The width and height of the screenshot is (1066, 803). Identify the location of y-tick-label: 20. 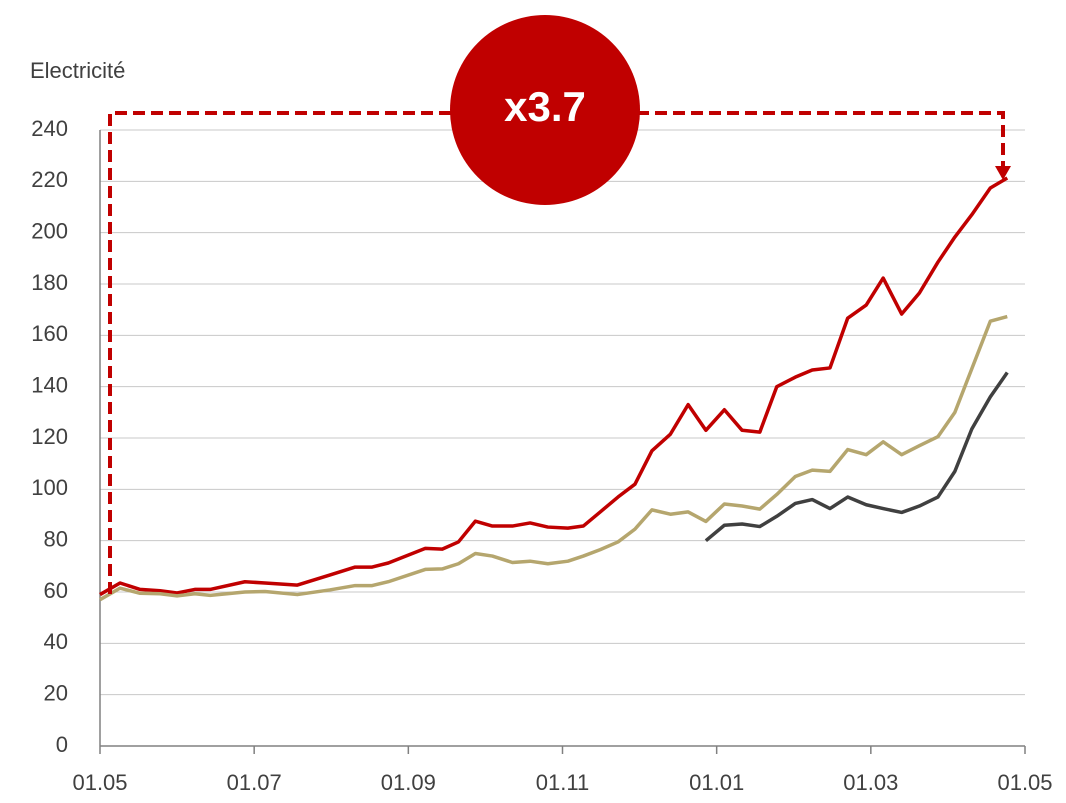
(56, 692).